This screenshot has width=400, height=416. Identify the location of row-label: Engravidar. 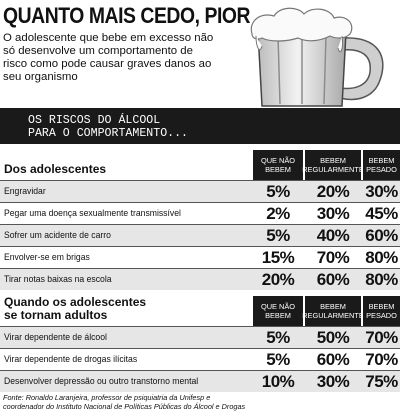
(25, 190).